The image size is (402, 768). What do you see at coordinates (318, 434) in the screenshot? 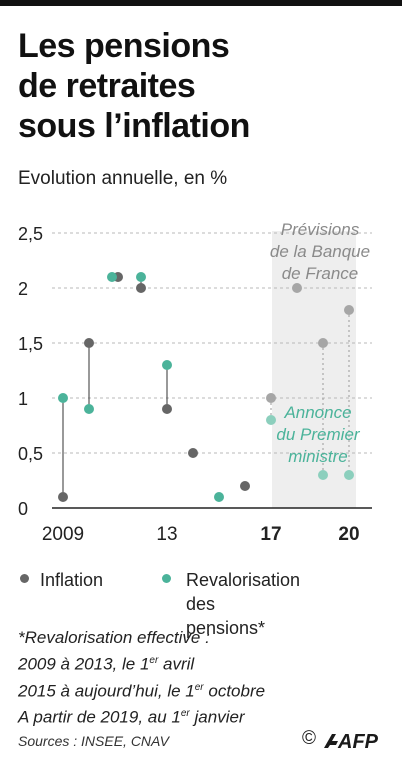
I see `annotation-announcement: du Premier` at bounding box center [318, 434].